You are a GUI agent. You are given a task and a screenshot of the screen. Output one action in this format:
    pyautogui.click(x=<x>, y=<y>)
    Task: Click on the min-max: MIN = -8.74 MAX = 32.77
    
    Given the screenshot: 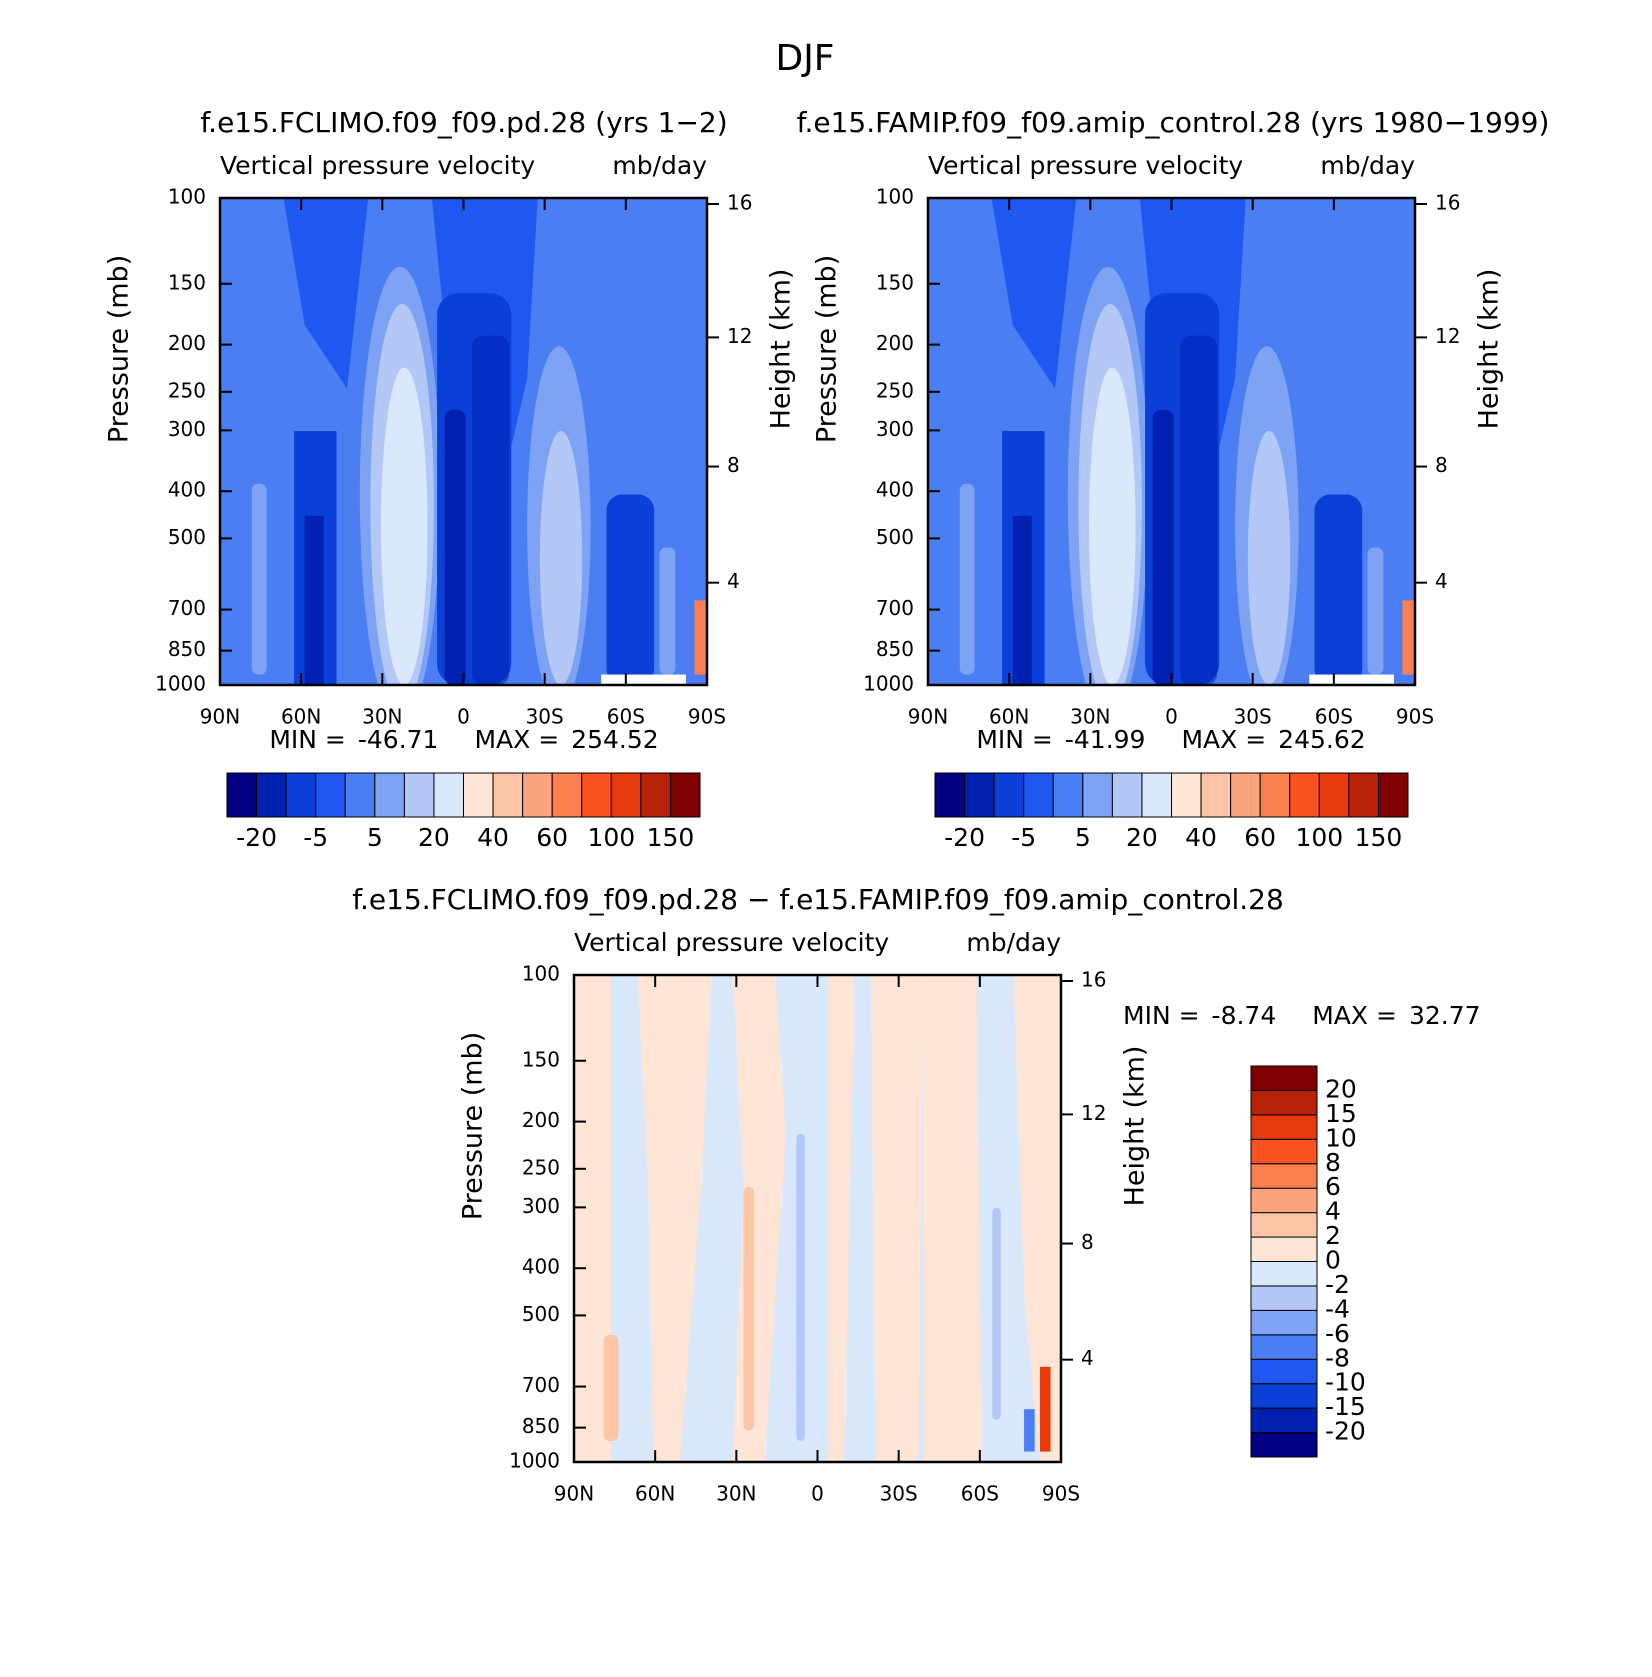 What is the action you would take?
    pyautogui.click(x=1302, y=1015)
    